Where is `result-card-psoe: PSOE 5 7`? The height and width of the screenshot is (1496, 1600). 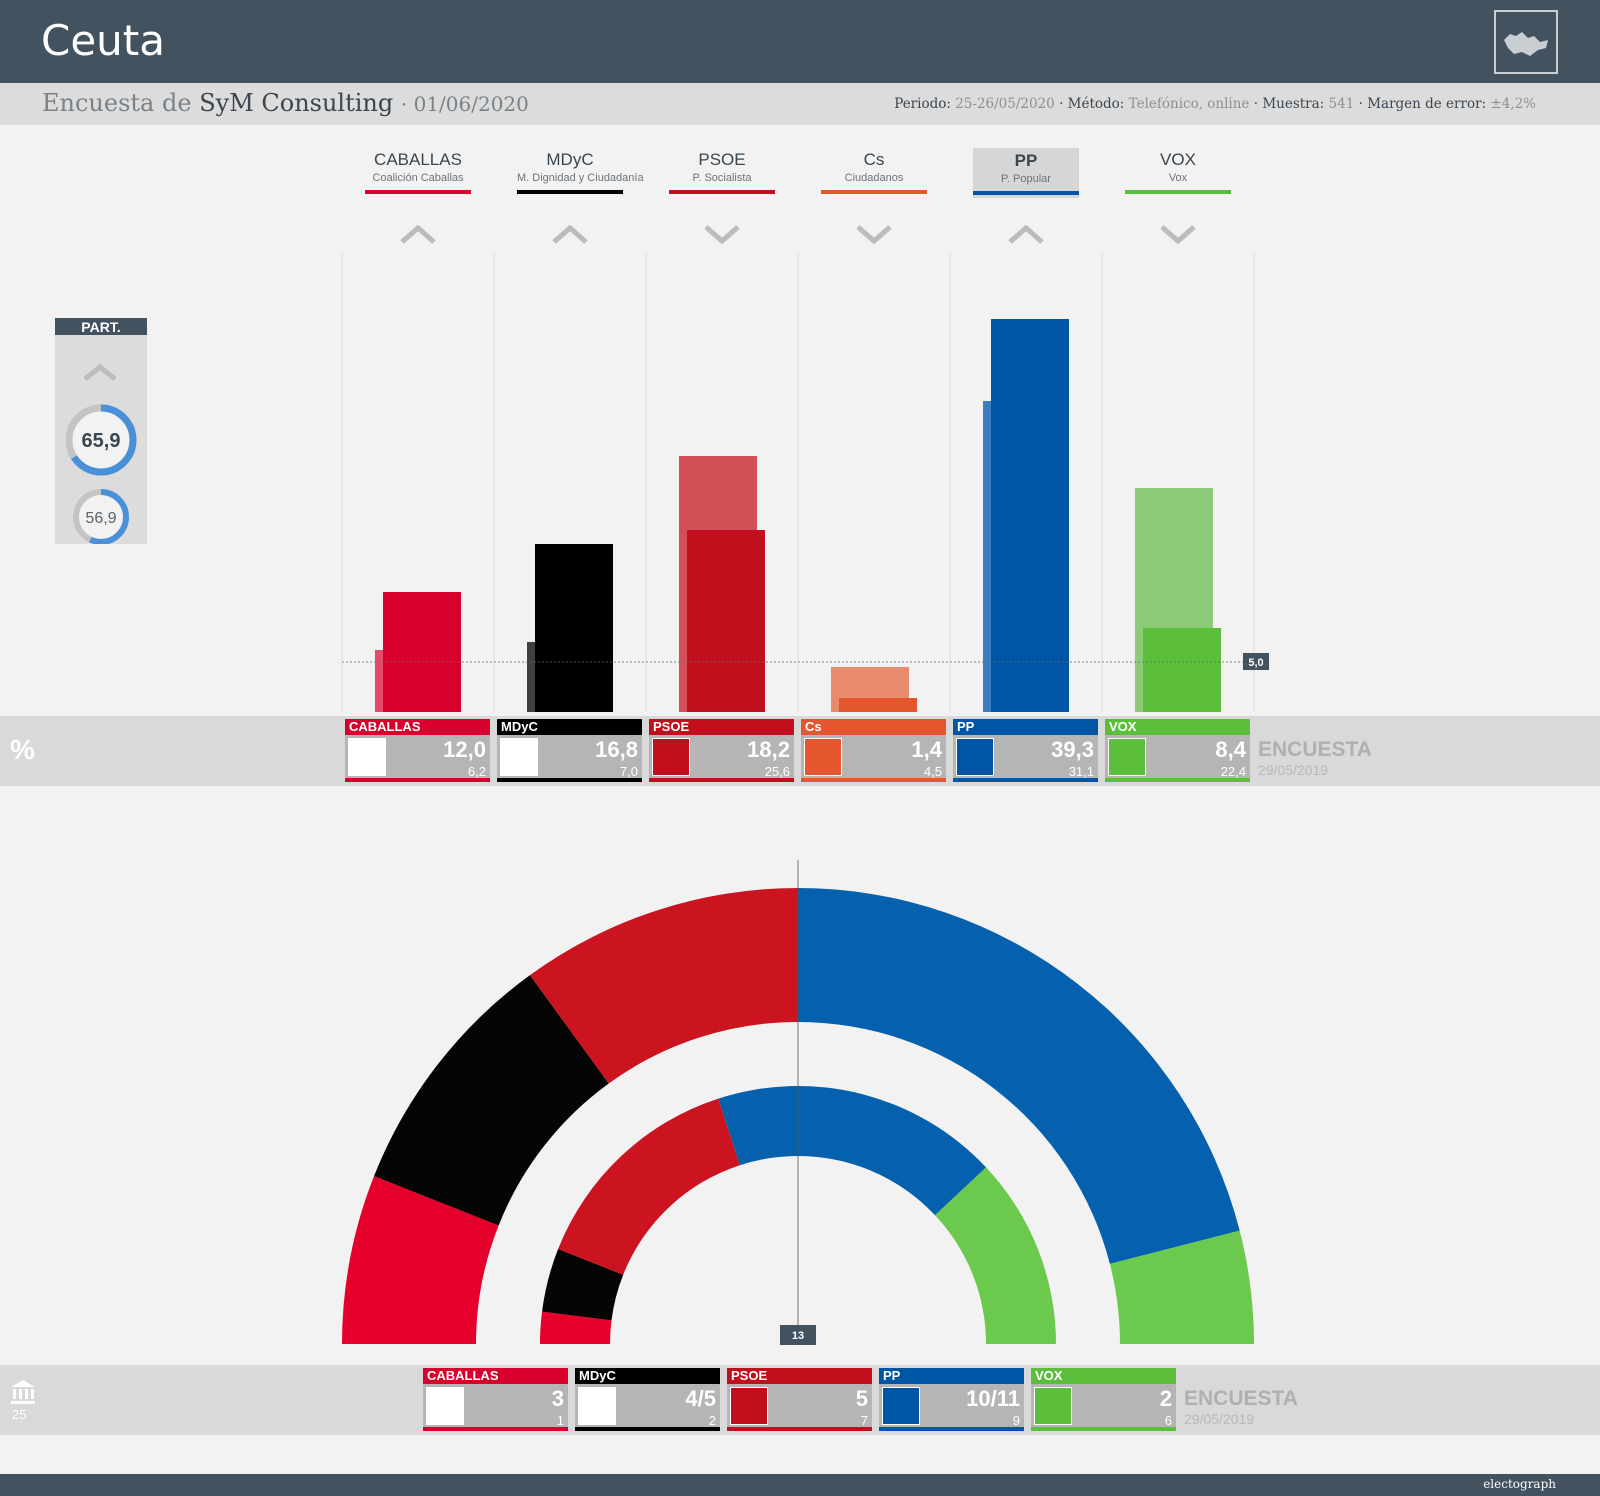
result-card-psoe: PSOE 5 7 is located at coordinates (799, 1399).